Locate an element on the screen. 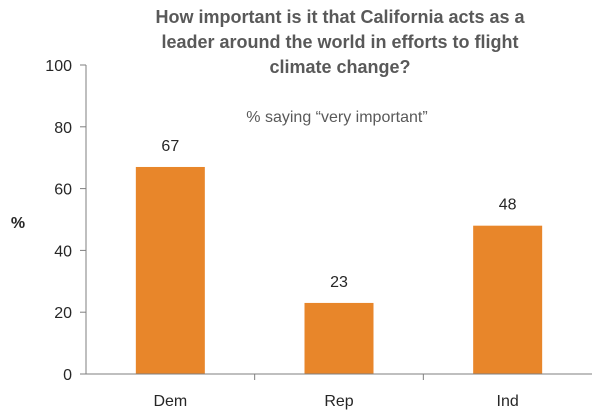 The width and height of the screenshot is (592, 414). y-tick-label: 60 is located at coordinates (63, 190).